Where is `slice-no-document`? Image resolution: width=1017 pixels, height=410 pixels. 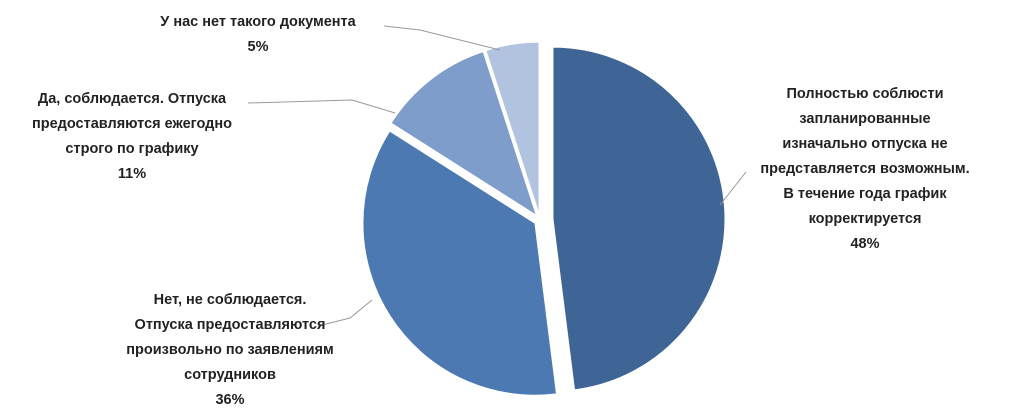 slice-no-document is located at coordinates (512, 128).